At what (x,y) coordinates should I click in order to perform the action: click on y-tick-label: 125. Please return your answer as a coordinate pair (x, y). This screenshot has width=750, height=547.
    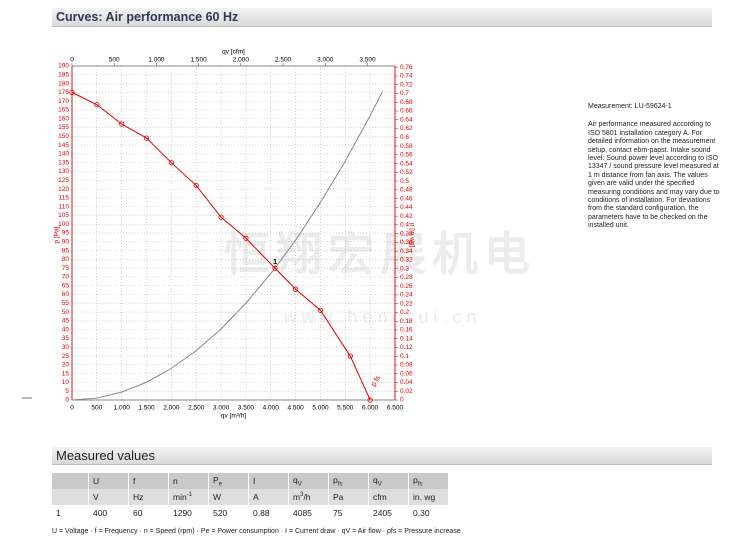
    Looking at the image, I should click on (63, 180).